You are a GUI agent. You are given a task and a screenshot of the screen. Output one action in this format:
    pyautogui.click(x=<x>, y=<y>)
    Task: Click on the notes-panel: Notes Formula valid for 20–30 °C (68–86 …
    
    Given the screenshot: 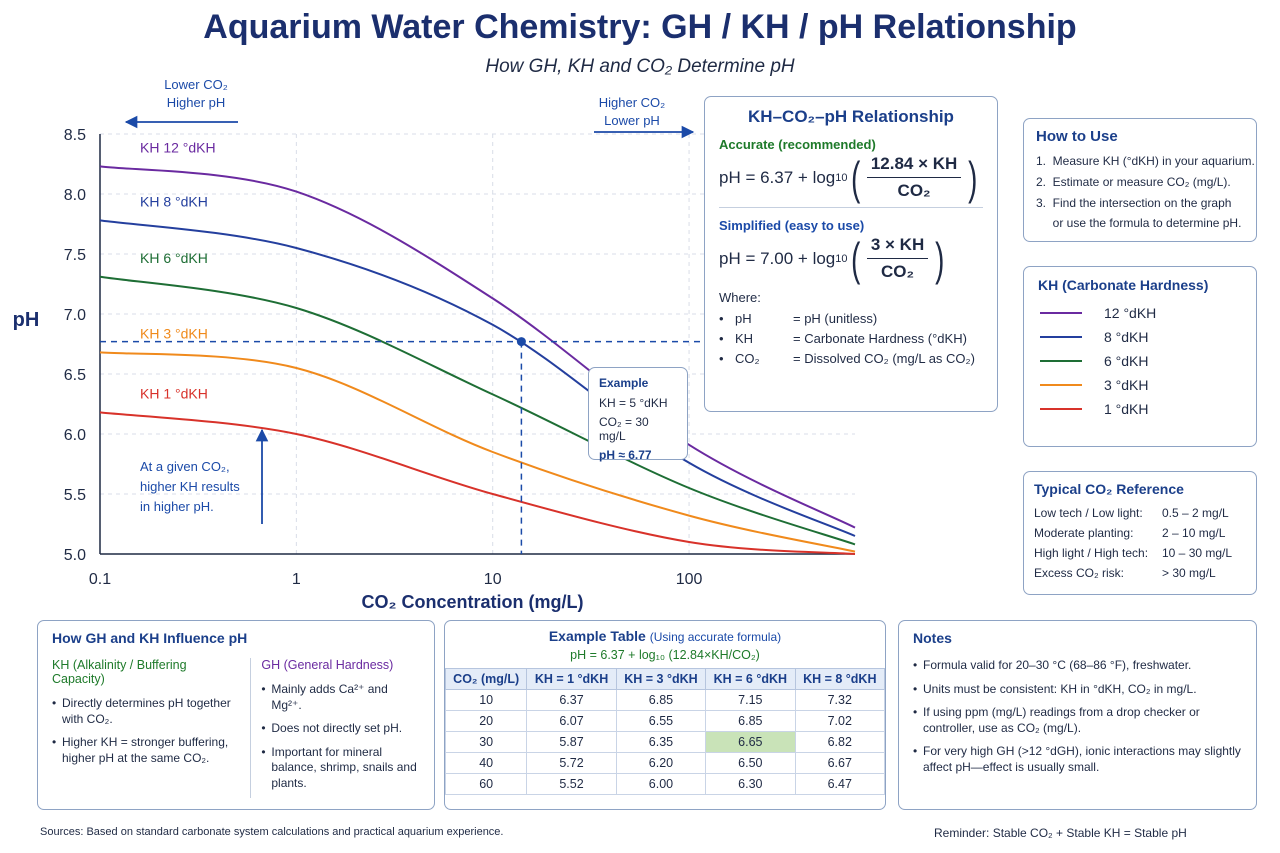 What is the action you would take?
    pyautogui.click(x=1077, y=715)
    